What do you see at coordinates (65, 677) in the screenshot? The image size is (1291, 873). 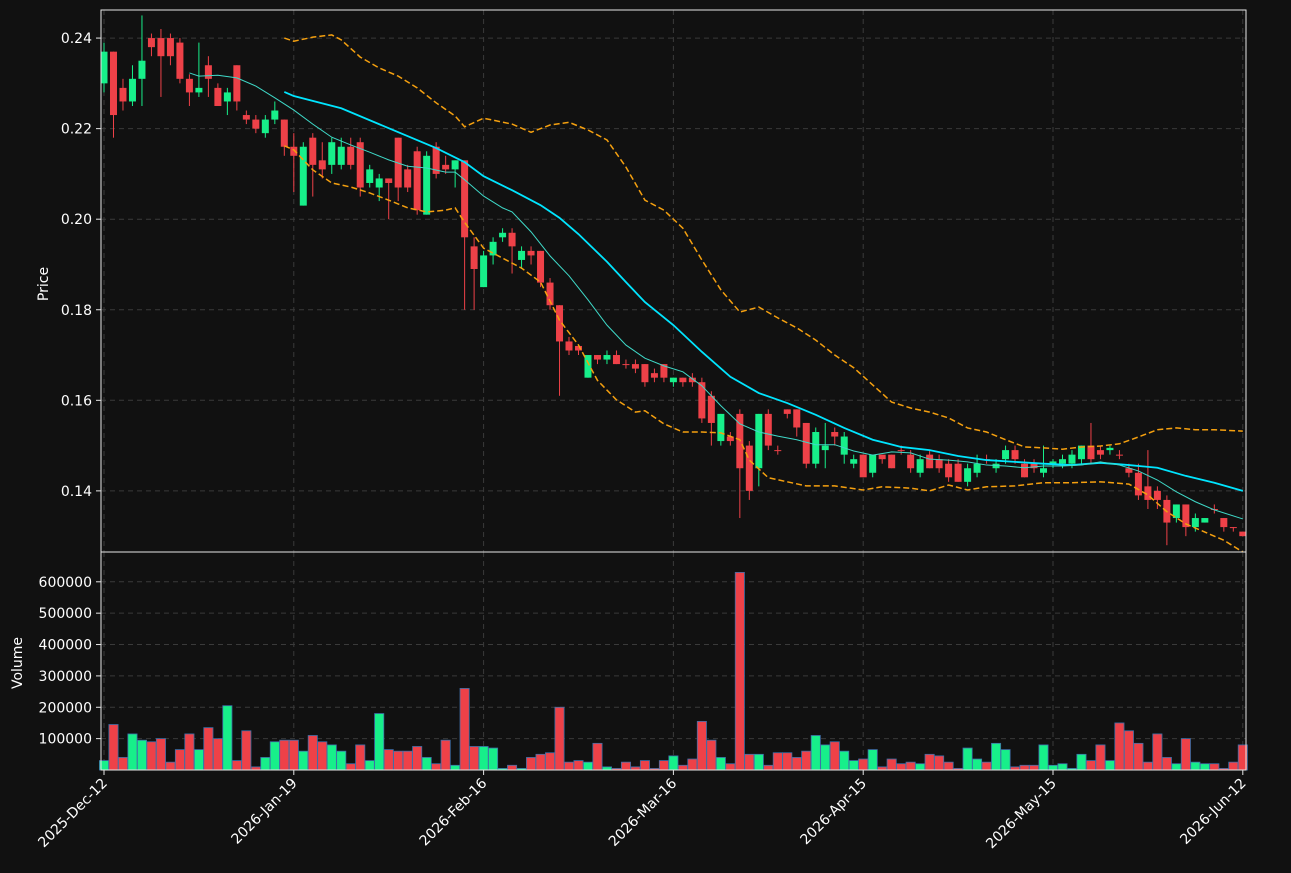 I see `y-tick-label: 300000` at bounding box center [65, 677].